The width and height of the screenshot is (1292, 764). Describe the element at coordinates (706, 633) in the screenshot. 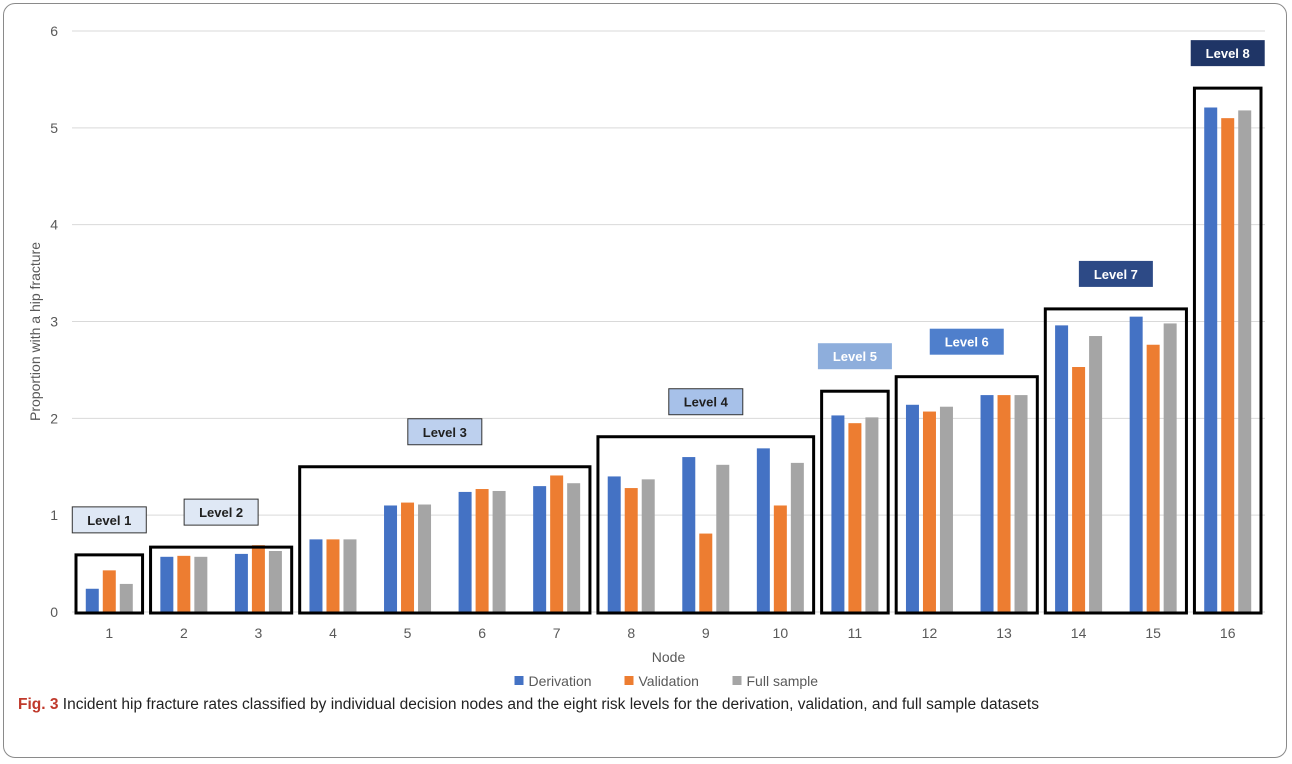

I see `x-tick-label: 9` at that location.